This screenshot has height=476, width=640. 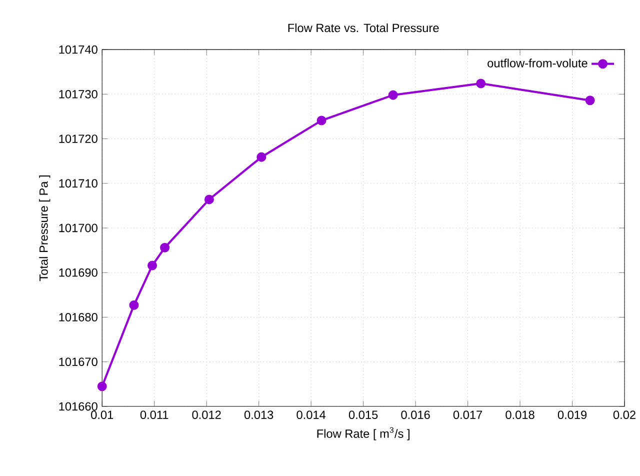 What do you see at coordinates (44, 229) in the screenshot?
I see `y-axis-title: Total Pressure [ Pa ]` at bounding box center [44, 229].